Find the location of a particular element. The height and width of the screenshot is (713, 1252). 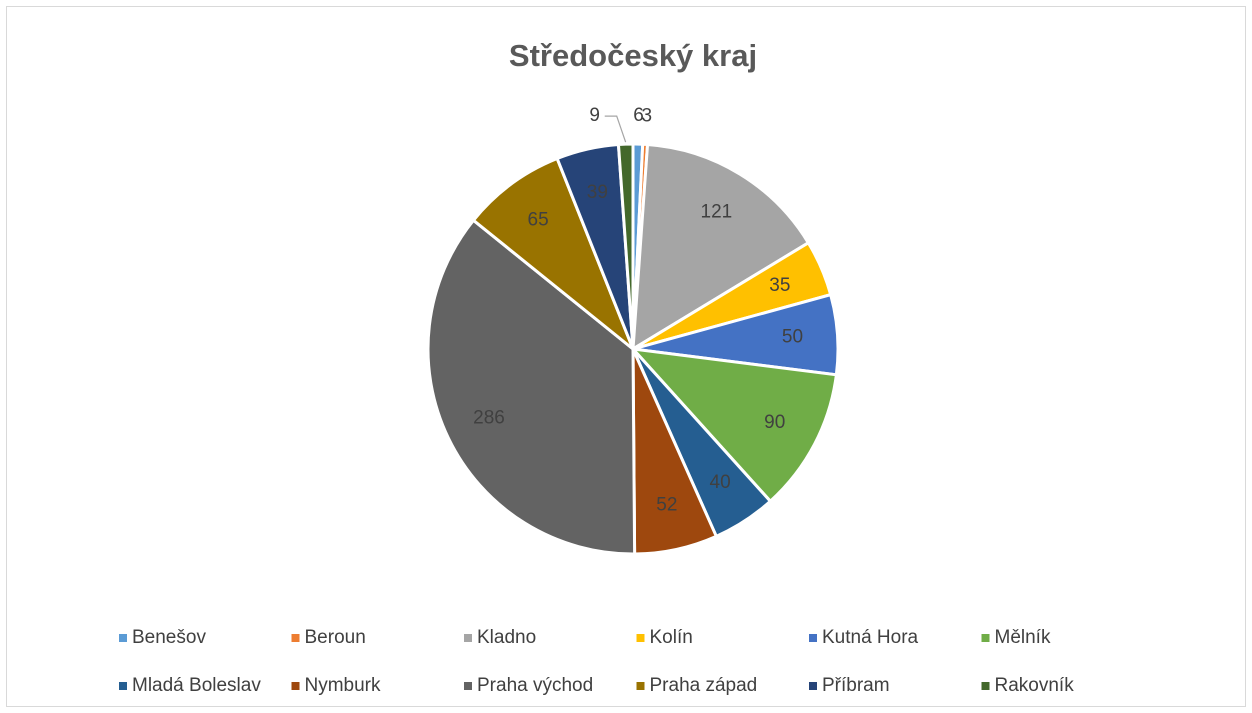

data-label: 52 is located at coordinates (666, 504).